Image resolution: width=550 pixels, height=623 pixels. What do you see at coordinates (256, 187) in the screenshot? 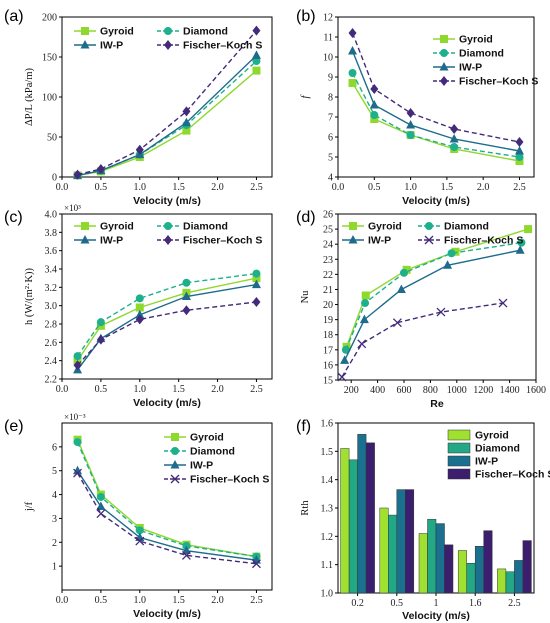
I see `panel-a-xtick-label: 2.5` at bounding box center [256, 187].